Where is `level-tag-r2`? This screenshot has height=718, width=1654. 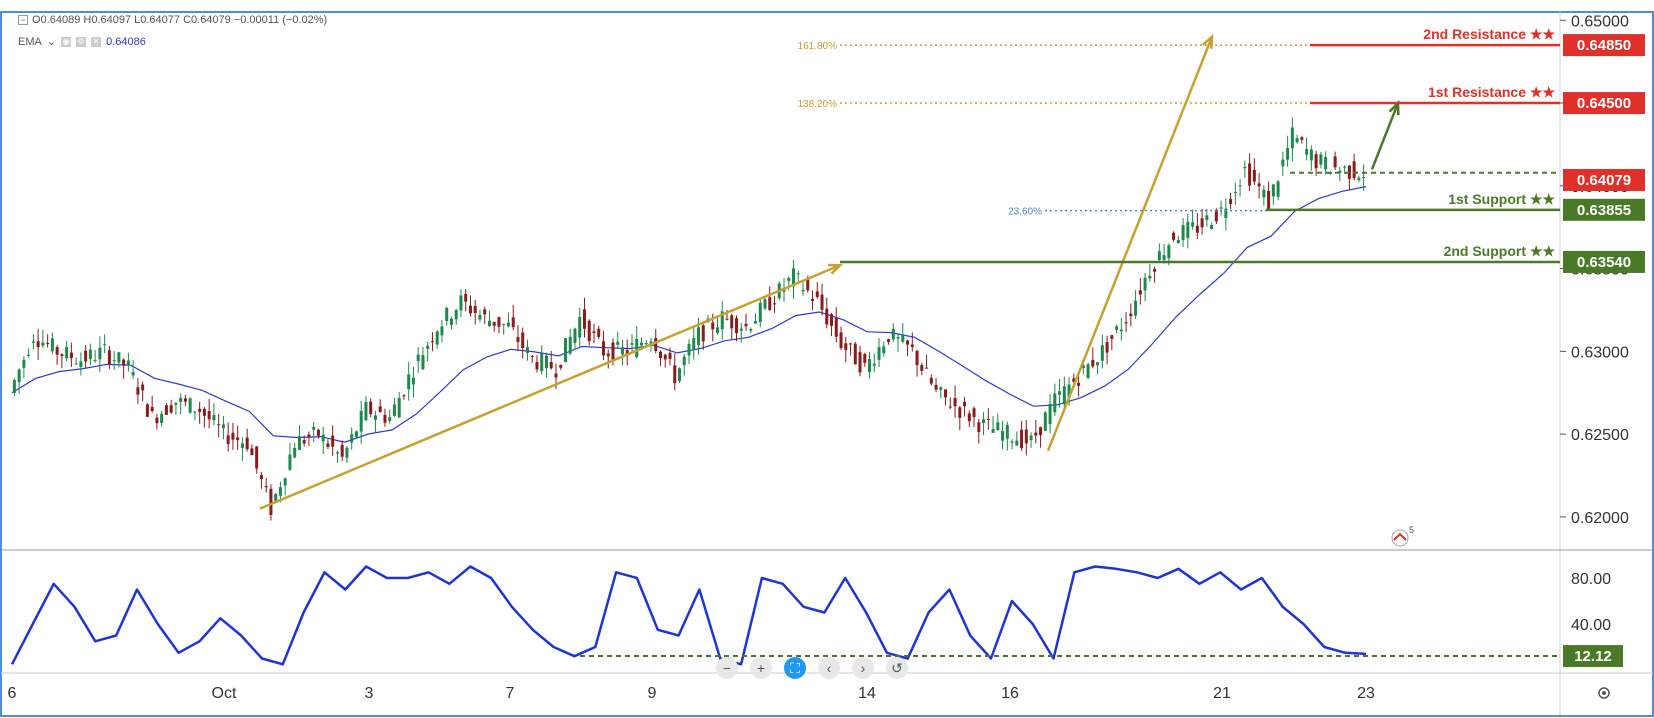
level-tag-r2 is located at coordinates (1604, 45).